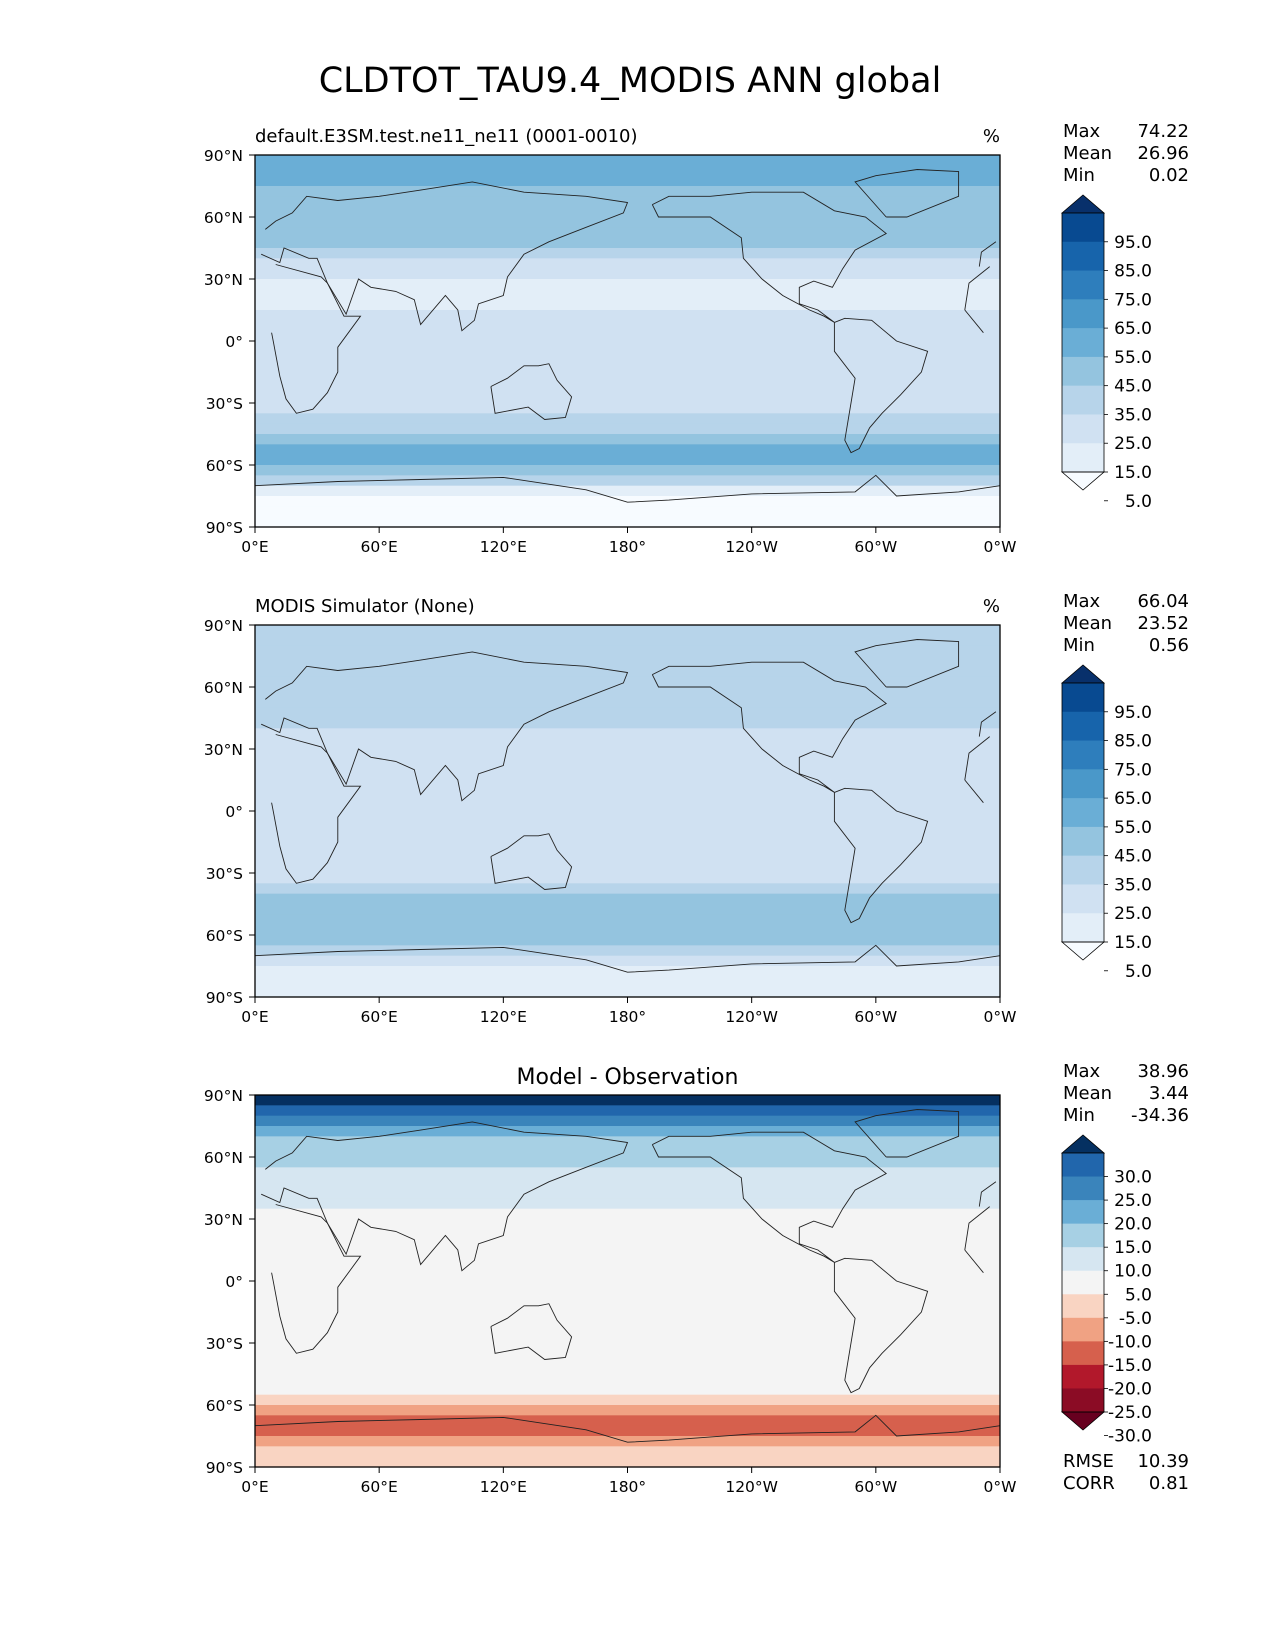  I want to click on lat-tick-label: 60°N, so click(223, 688).